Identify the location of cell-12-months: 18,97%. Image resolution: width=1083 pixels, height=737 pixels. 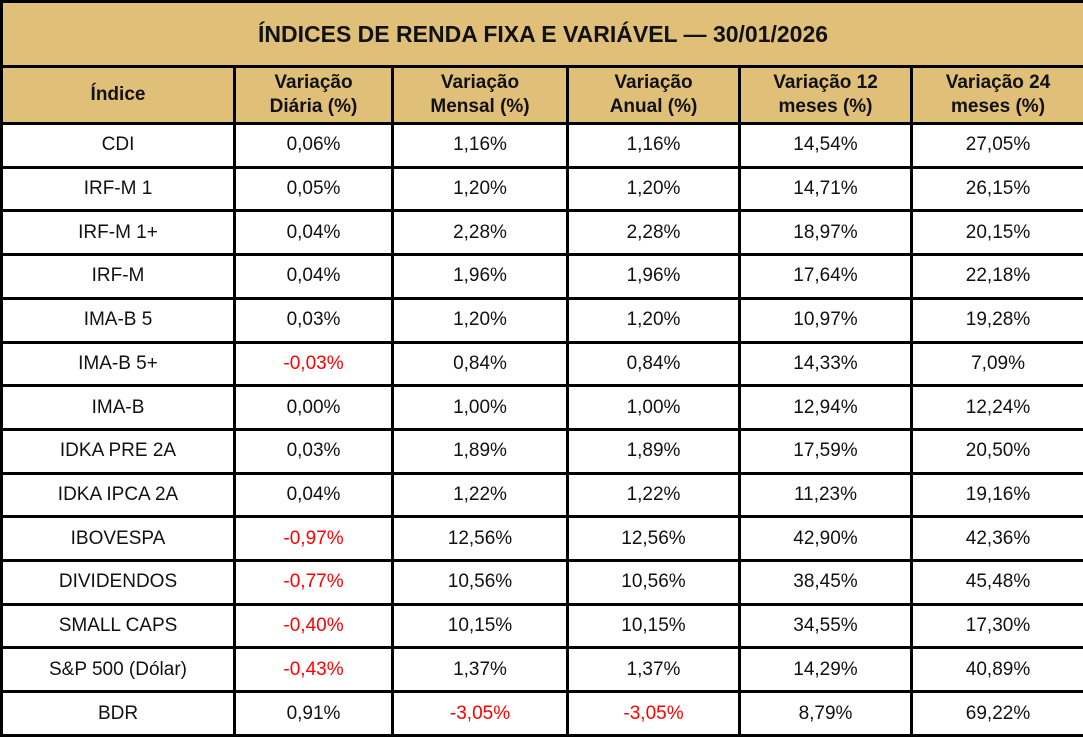
(825, 233).